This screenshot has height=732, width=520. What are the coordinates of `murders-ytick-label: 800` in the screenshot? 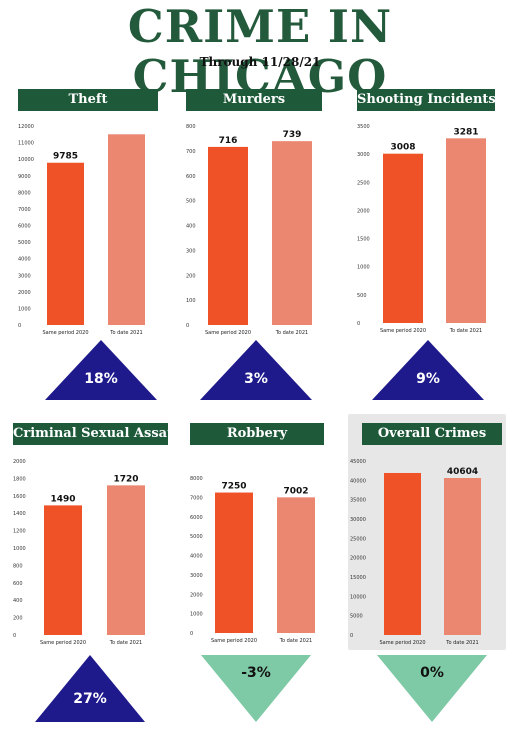 It's located at (191, 127).